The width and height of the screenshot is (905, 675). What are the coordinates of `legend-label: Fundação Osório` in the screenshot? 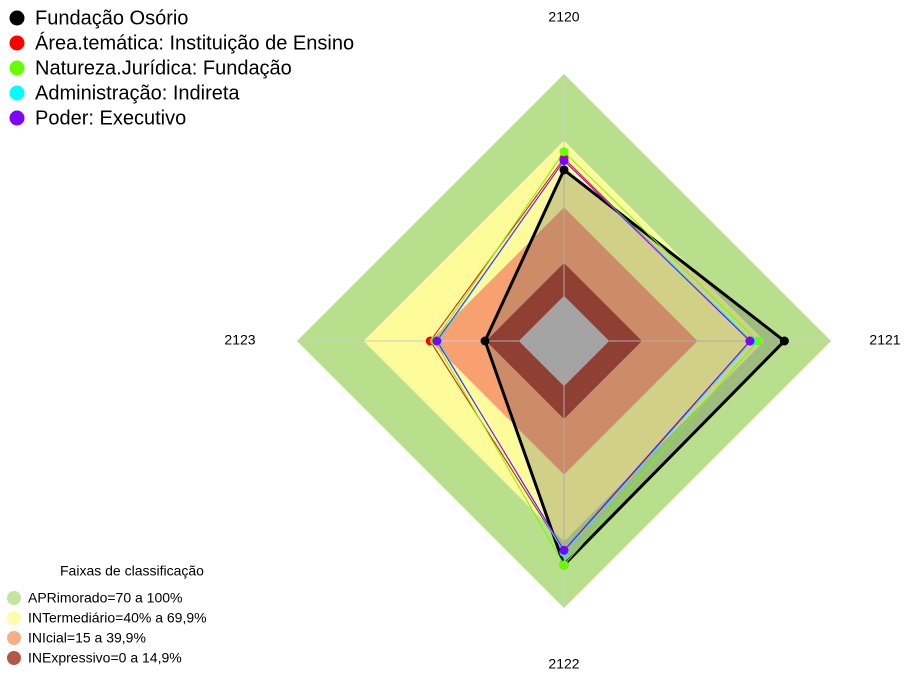 It's located at (111, 18).